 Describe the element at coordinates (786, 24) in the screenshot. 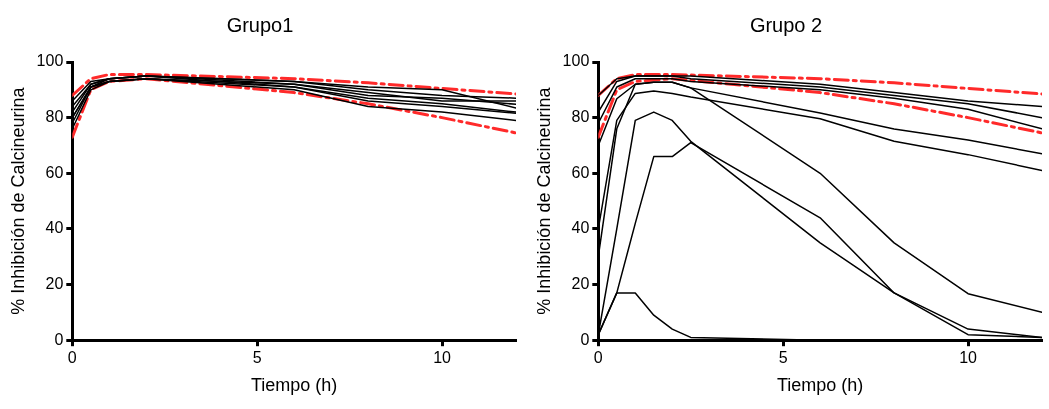

I see `chart-title: Grupo 2` at that location.